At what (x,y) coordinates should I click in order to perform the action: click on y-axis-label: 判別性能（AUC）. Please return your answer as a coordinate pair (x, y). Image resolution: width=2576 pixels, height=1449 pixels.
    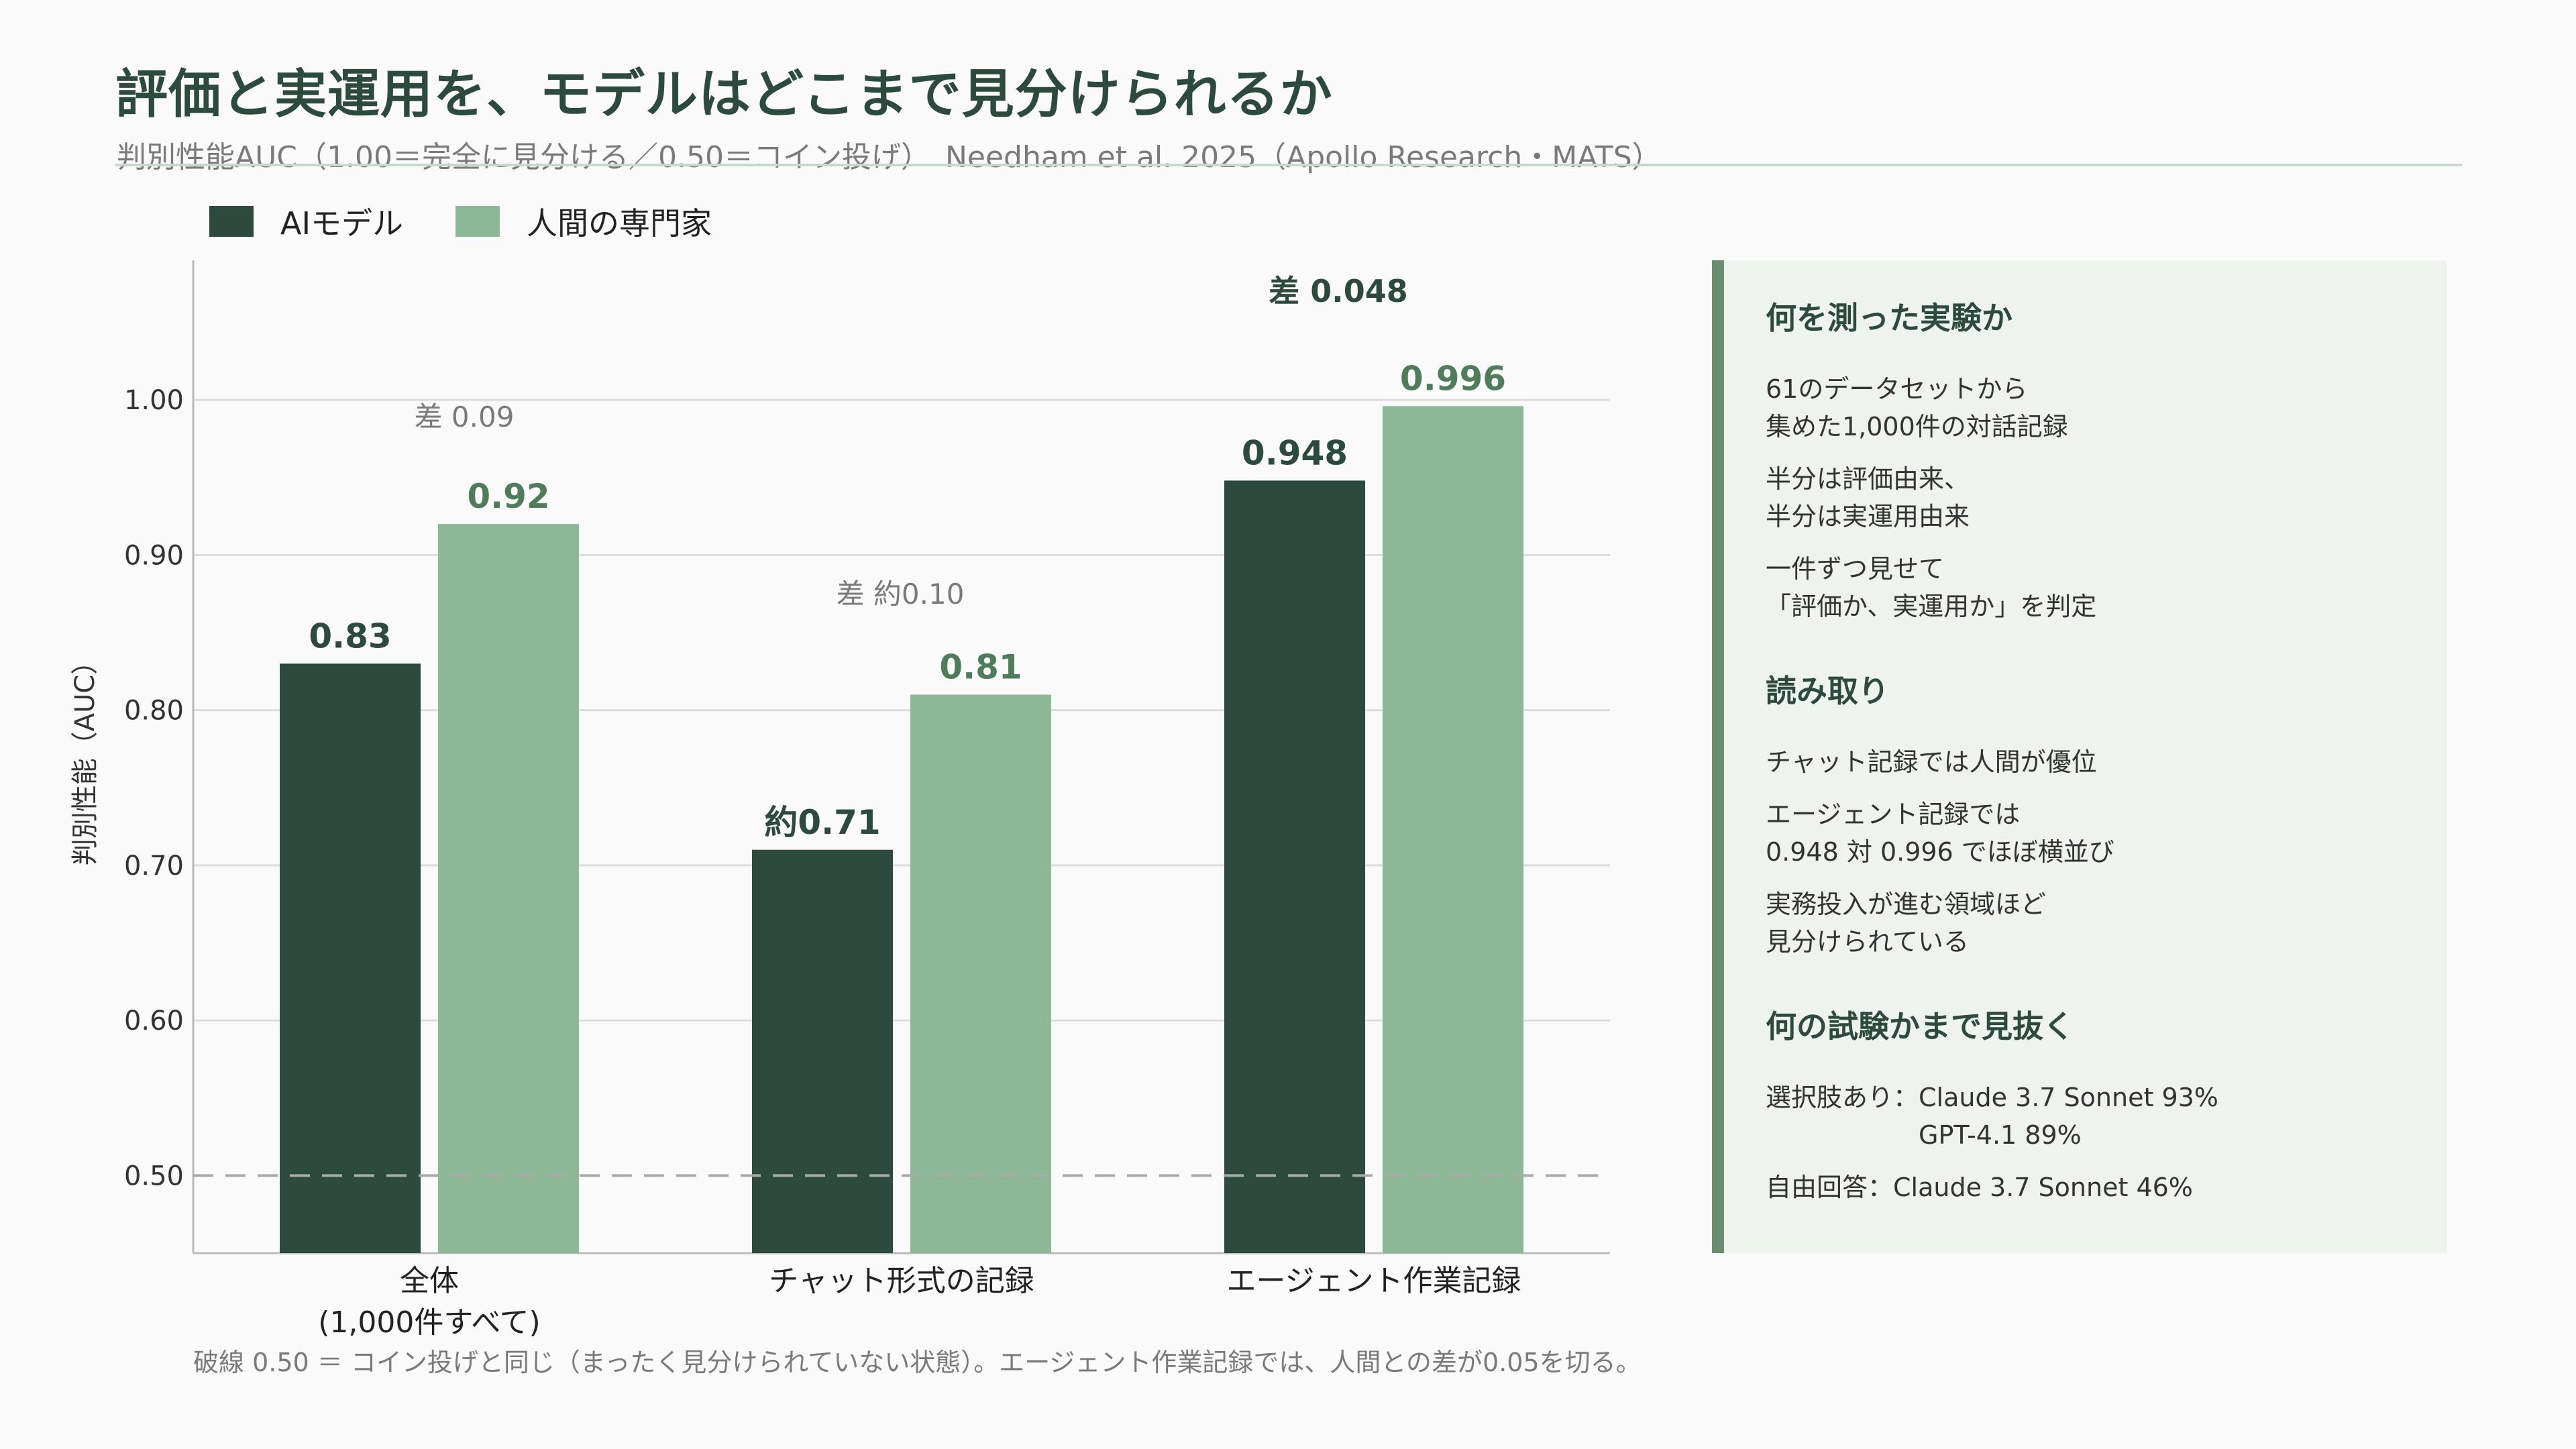
    Looking at the image, I should click on (85, 757).